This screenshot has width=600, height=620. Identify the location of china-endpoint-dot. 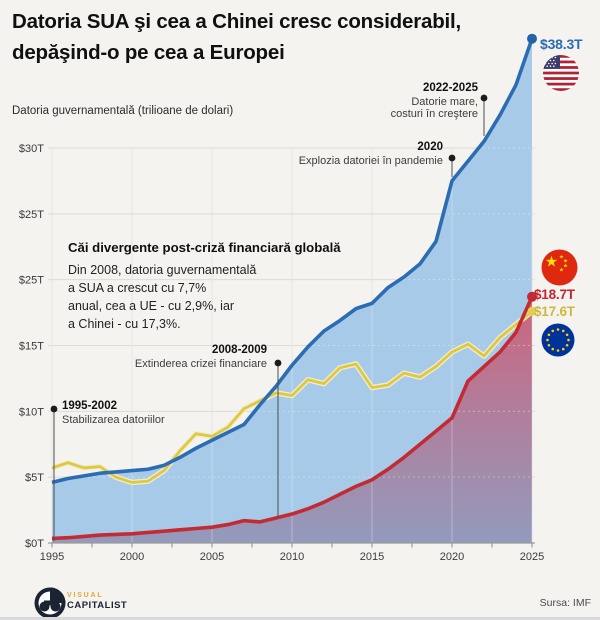
(532, 296).